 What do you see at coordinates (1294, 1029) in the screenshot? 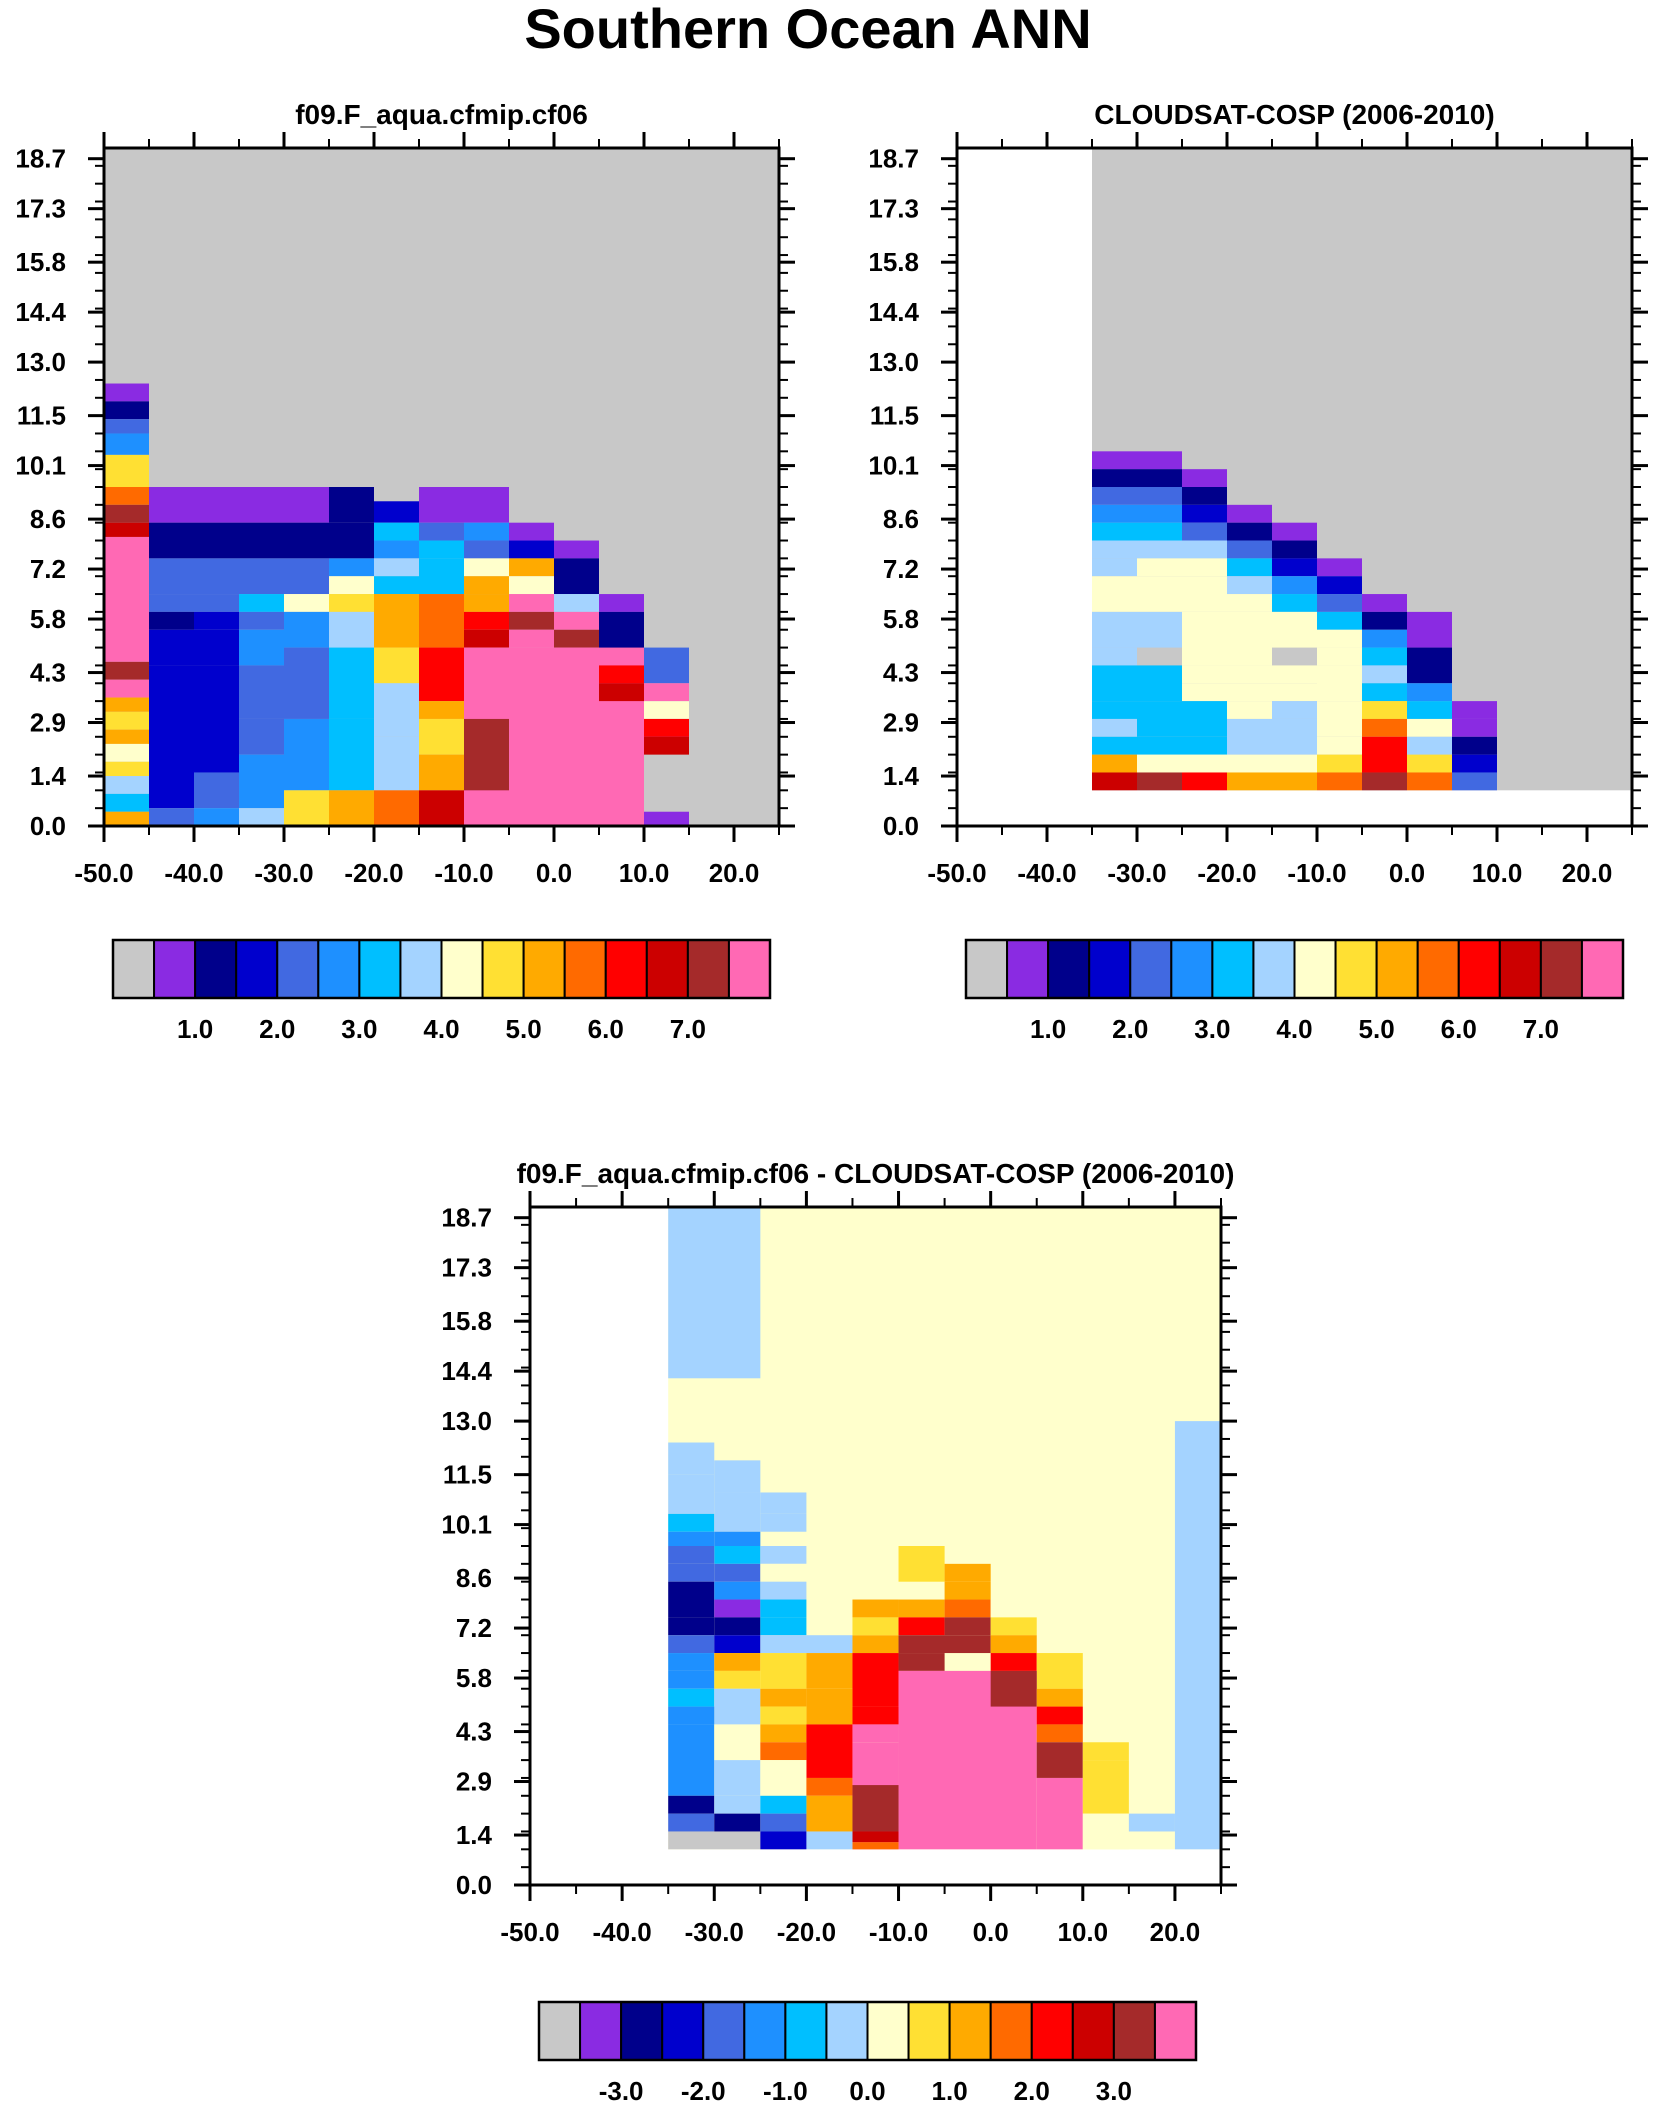
I see `colorbar-label: 4.0` at bounding box center [1294, 1029].